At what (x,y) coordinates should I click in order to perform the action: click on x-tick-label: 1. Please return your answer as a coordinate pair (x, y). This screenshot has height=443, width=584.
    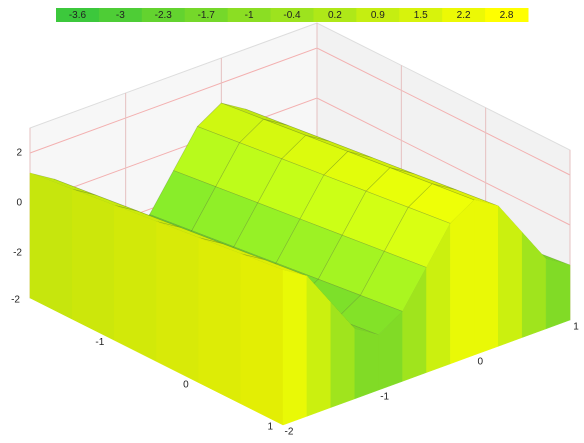
    Looking at the image, I should click on (270, 427).